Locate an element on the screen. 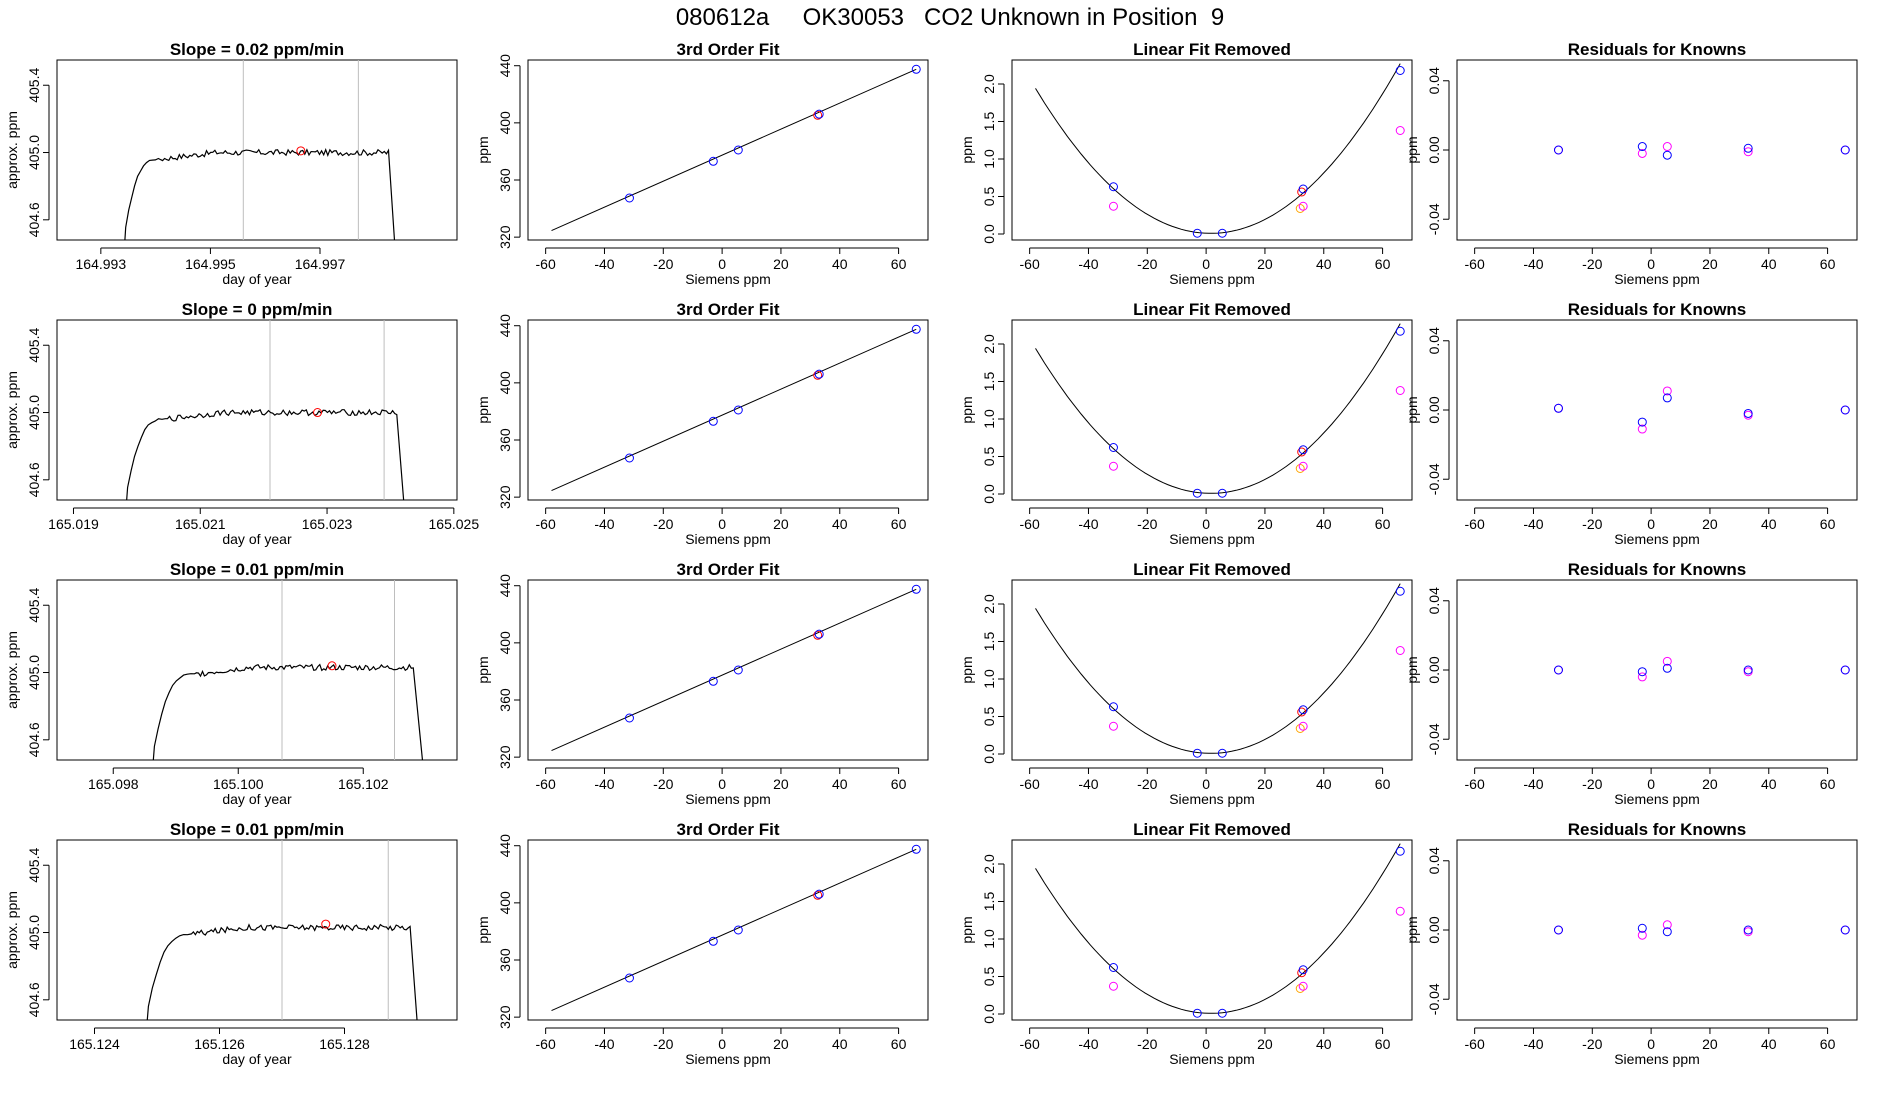 The image size is (1900, 1105). y-axis-label: approx. ppm is located at coordinates (12, 670).